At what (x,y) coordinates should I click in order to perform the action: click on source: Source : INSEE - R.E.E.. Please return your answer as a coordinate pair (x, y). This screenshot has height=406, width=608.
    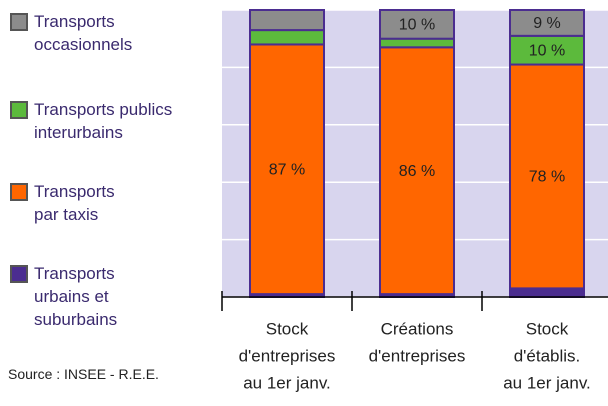
    Looking at the image, I should click on (83, 374).